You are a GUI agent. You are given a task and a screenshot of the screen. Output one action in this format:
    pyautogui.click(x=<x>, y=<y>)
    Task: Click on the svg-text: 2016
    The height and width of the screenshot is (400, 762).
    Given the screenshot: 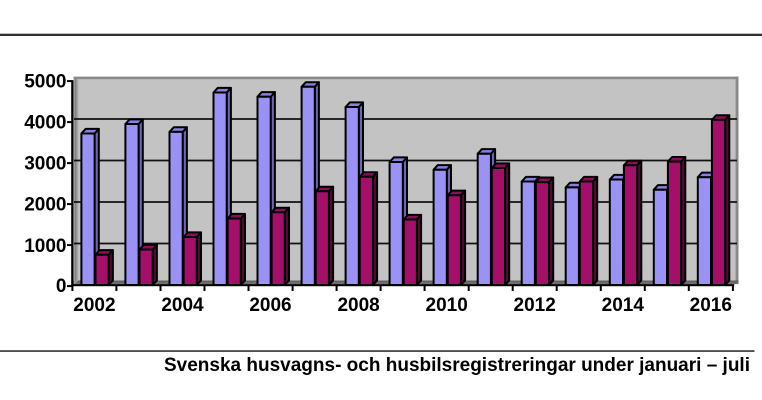 What is the action you would take?
    pyautogui.click(x=711, y=305)
    